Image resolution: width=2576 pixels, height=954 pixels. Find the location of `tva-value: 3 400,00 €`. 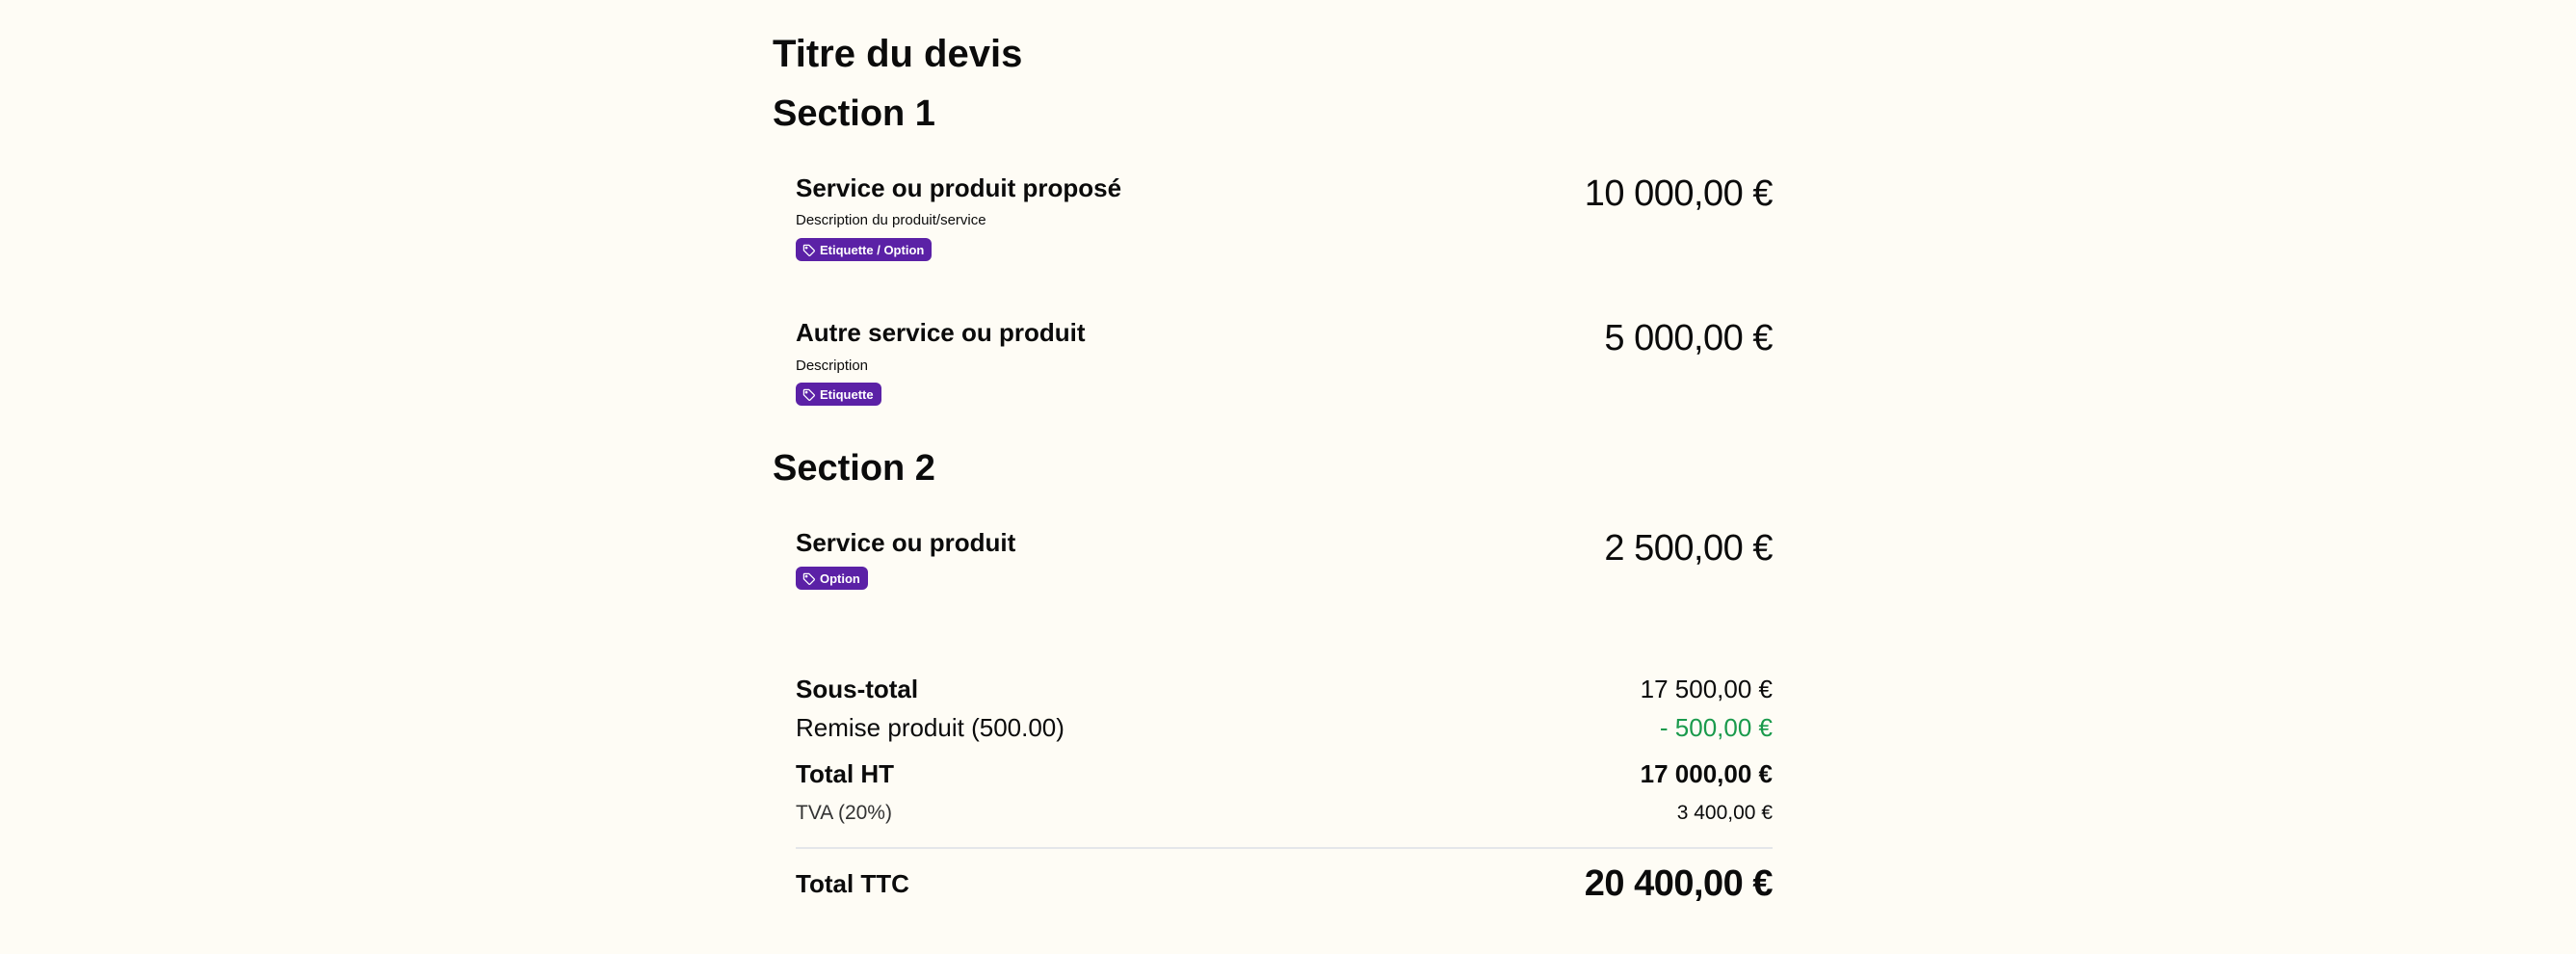

tva-value: 3 400,00 € is located at coordinates (1725, 813).